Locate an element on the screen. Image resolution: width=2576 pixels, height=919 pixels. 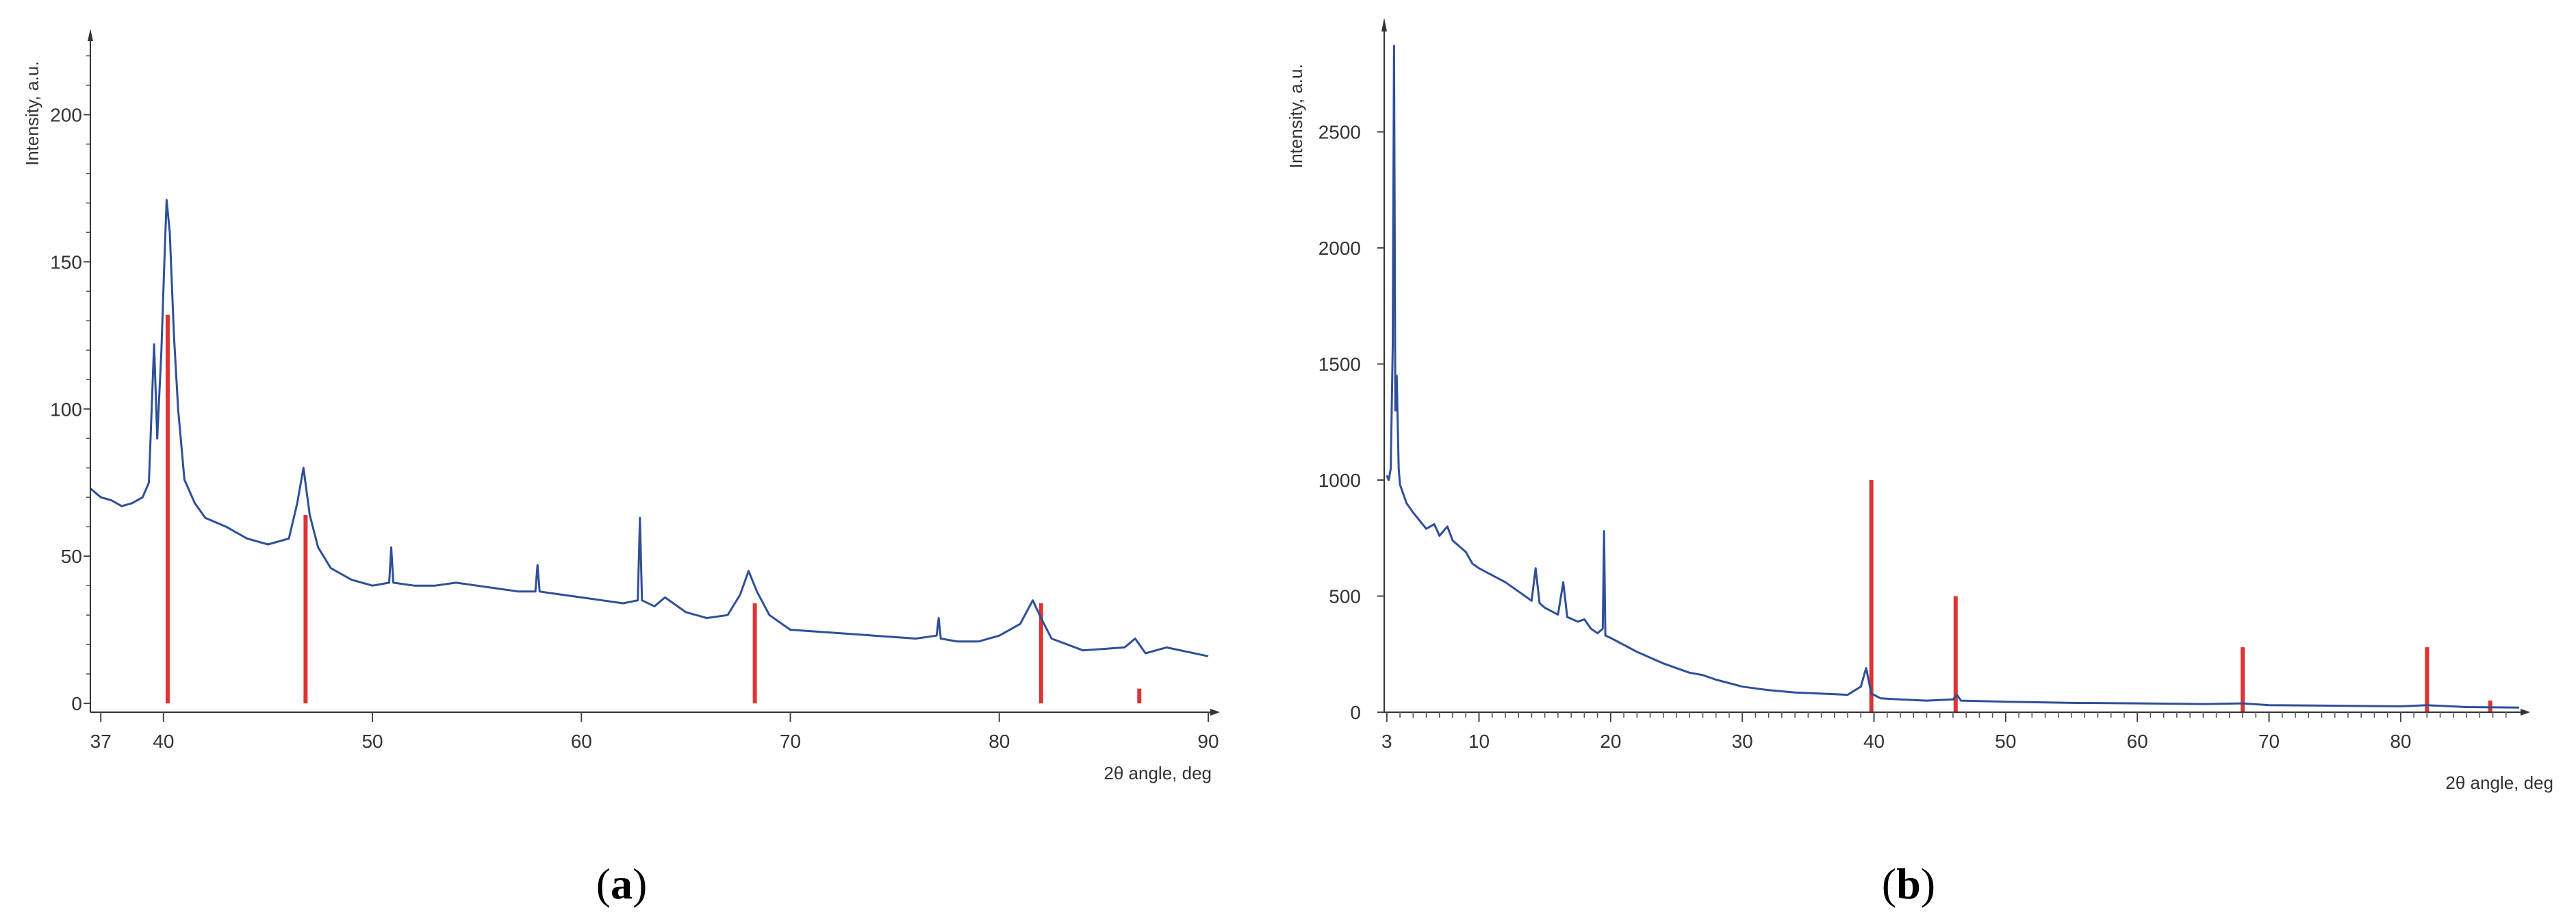
chart-b-x-tick-label: 80 is located at coordinates (2400, 741).